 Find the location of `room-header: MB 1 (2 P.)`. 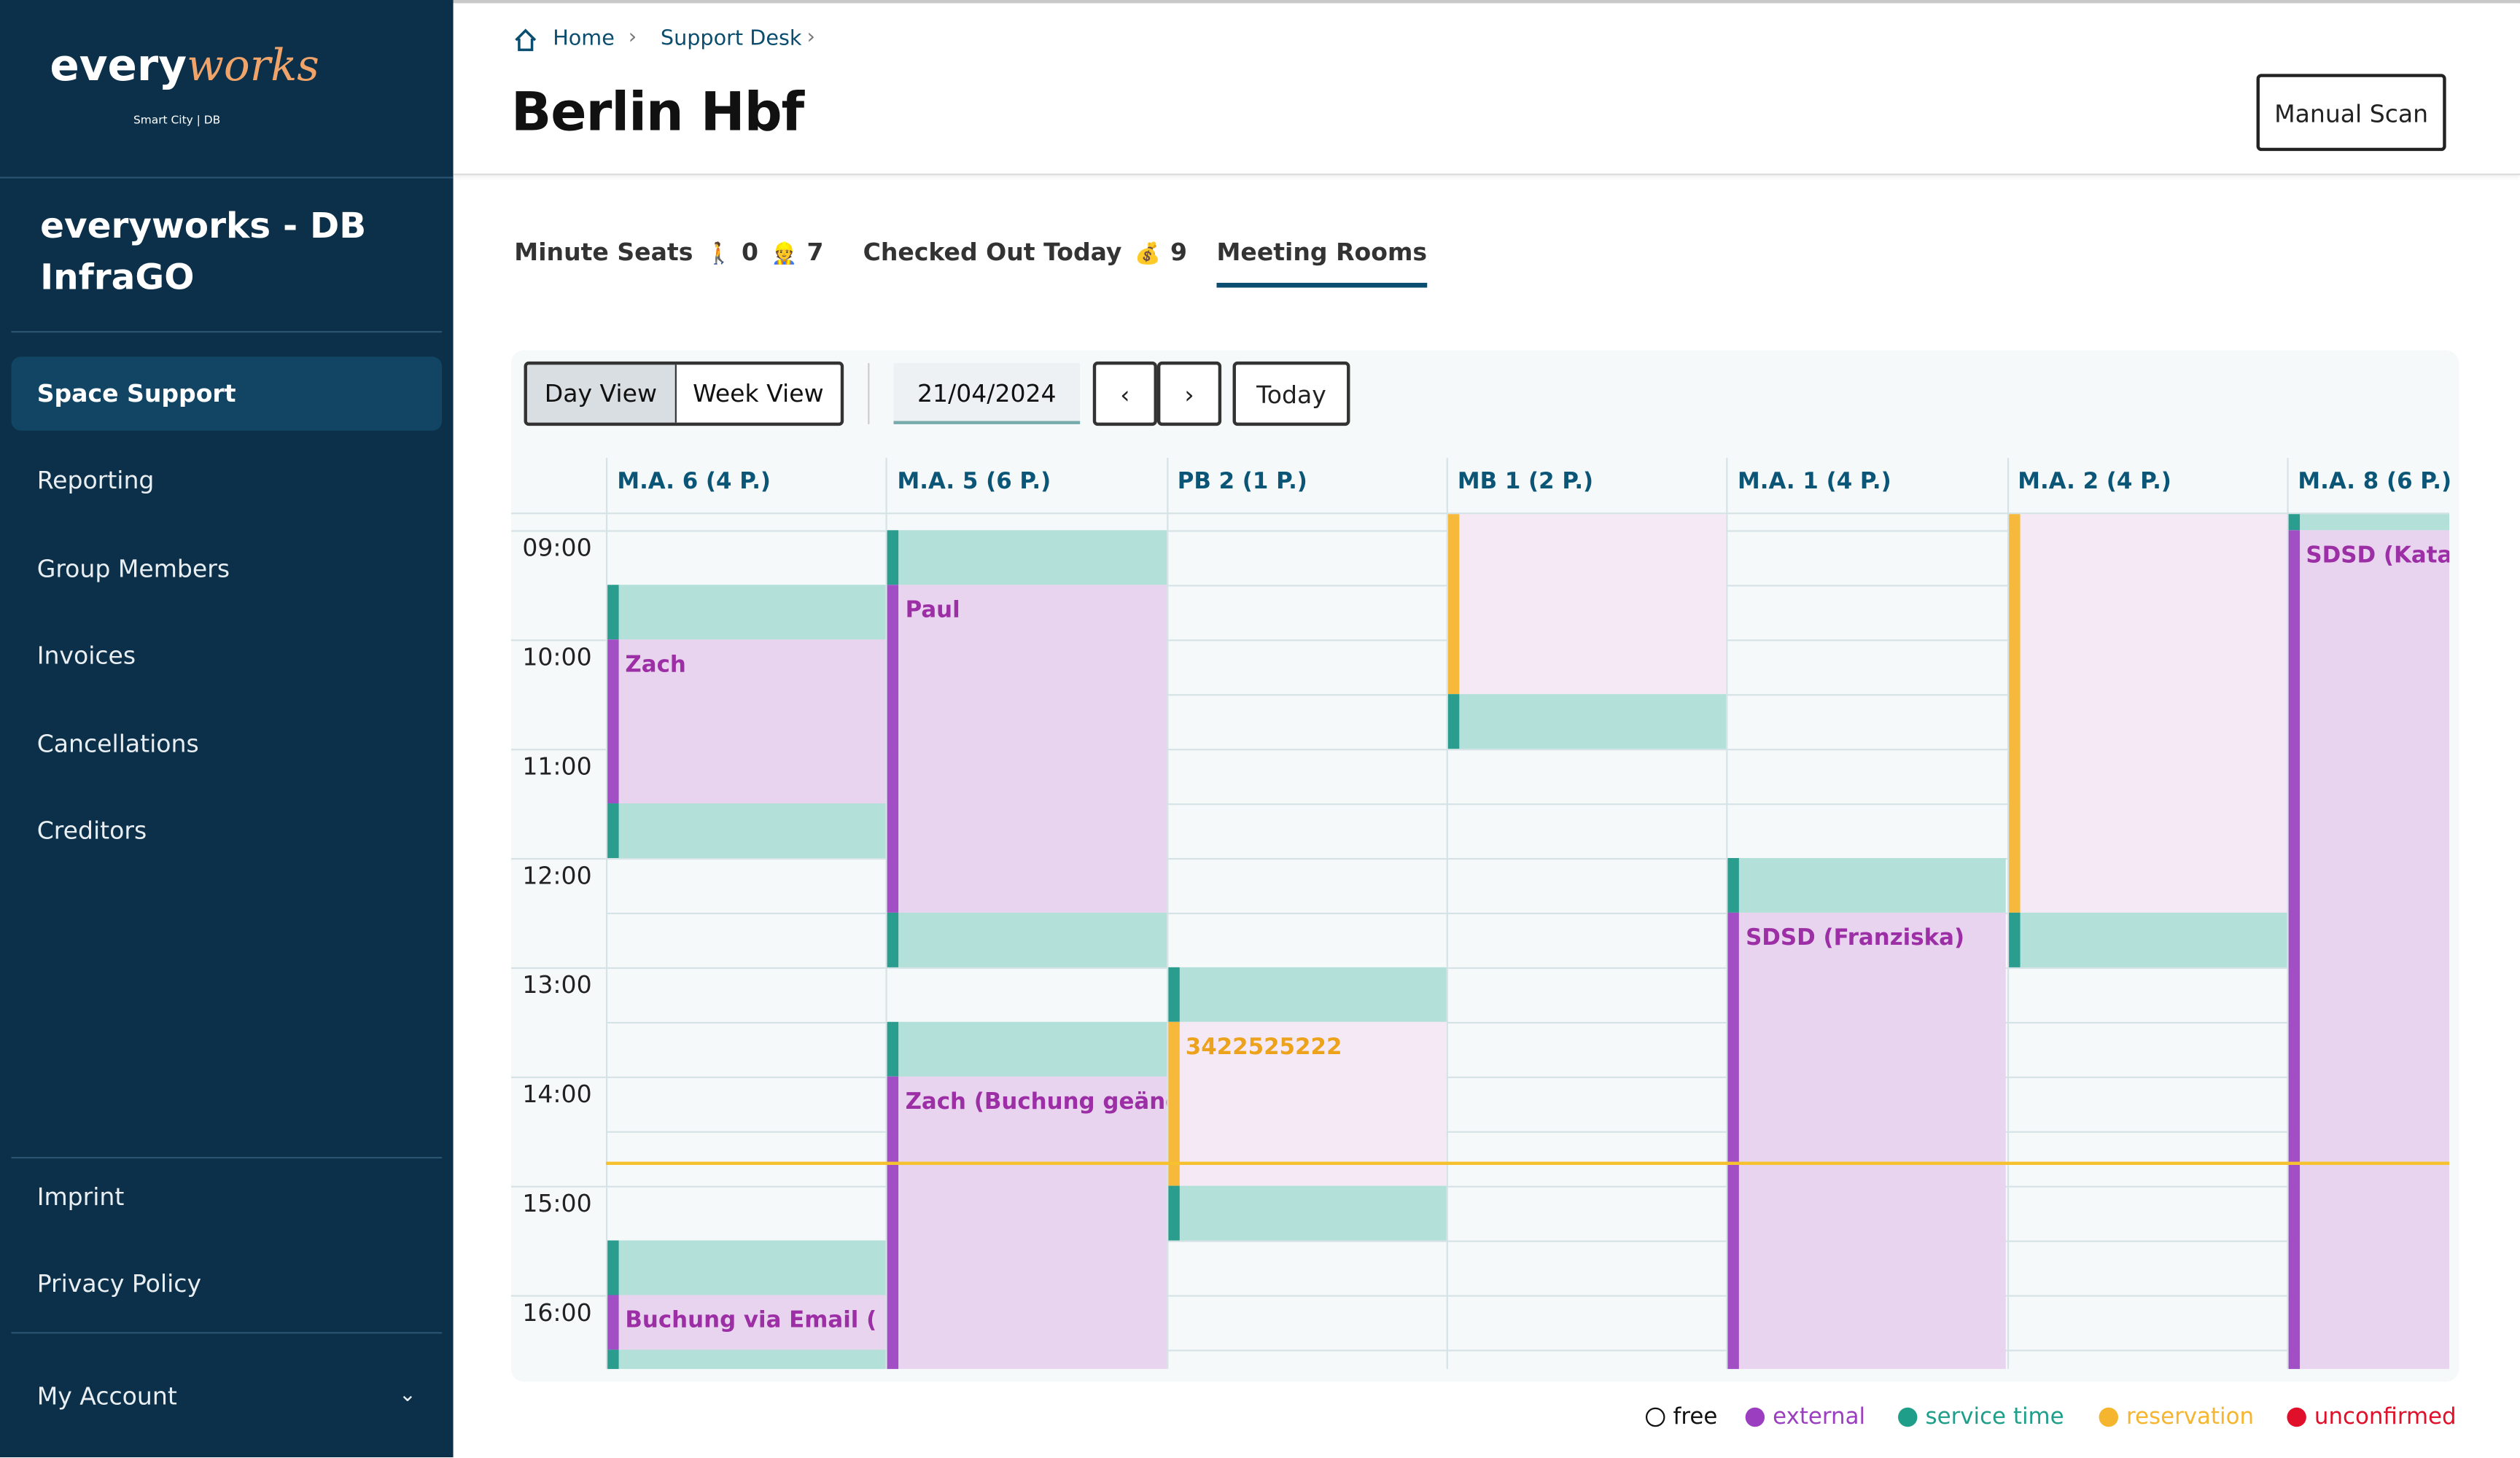

room-header: MB 1 (2 P.) is located at coordinates (1525, 482).